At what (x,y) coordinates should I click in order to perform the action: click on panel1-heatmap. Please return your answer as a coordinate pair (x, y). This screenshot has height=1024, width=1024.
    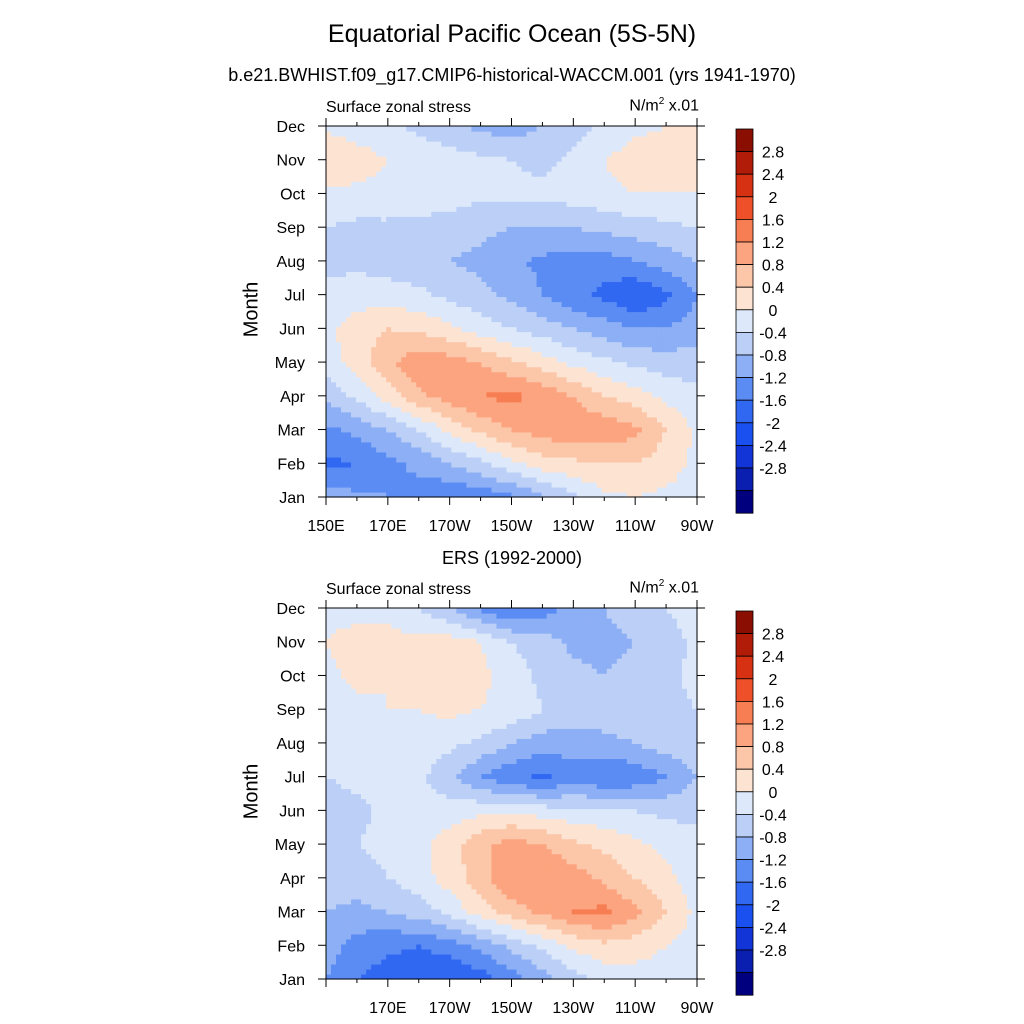
    Looking at the image, I should click on (512, 312).